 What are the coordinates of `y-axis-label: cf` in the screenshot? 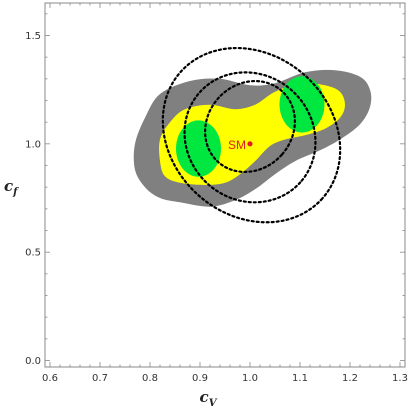 It's located at (11, 187).